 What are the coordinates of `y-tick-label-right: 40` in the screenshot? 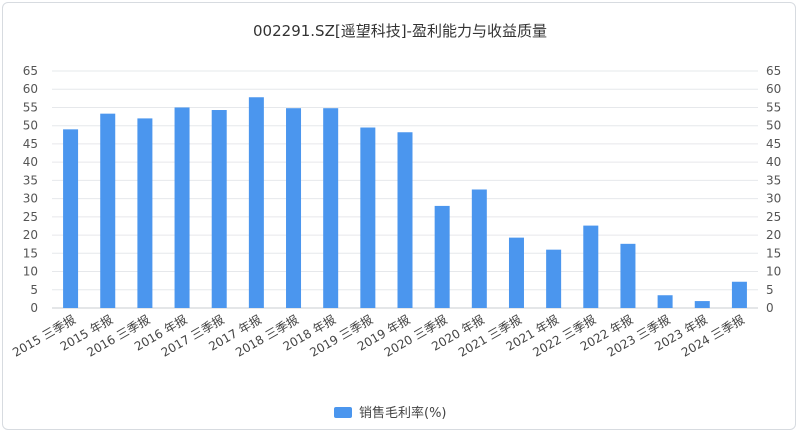 It's located at (773, 162).